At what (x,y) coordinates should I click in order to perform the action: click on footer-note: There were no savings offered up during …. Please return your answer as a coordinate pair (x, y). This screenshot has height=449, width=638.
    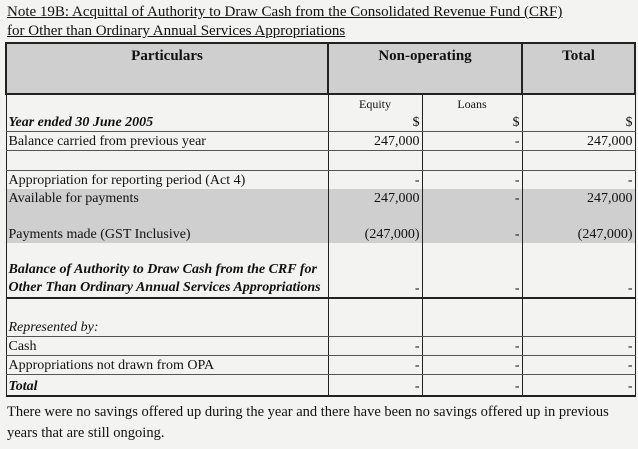
    Looking at the image, I should click on (308, 422).